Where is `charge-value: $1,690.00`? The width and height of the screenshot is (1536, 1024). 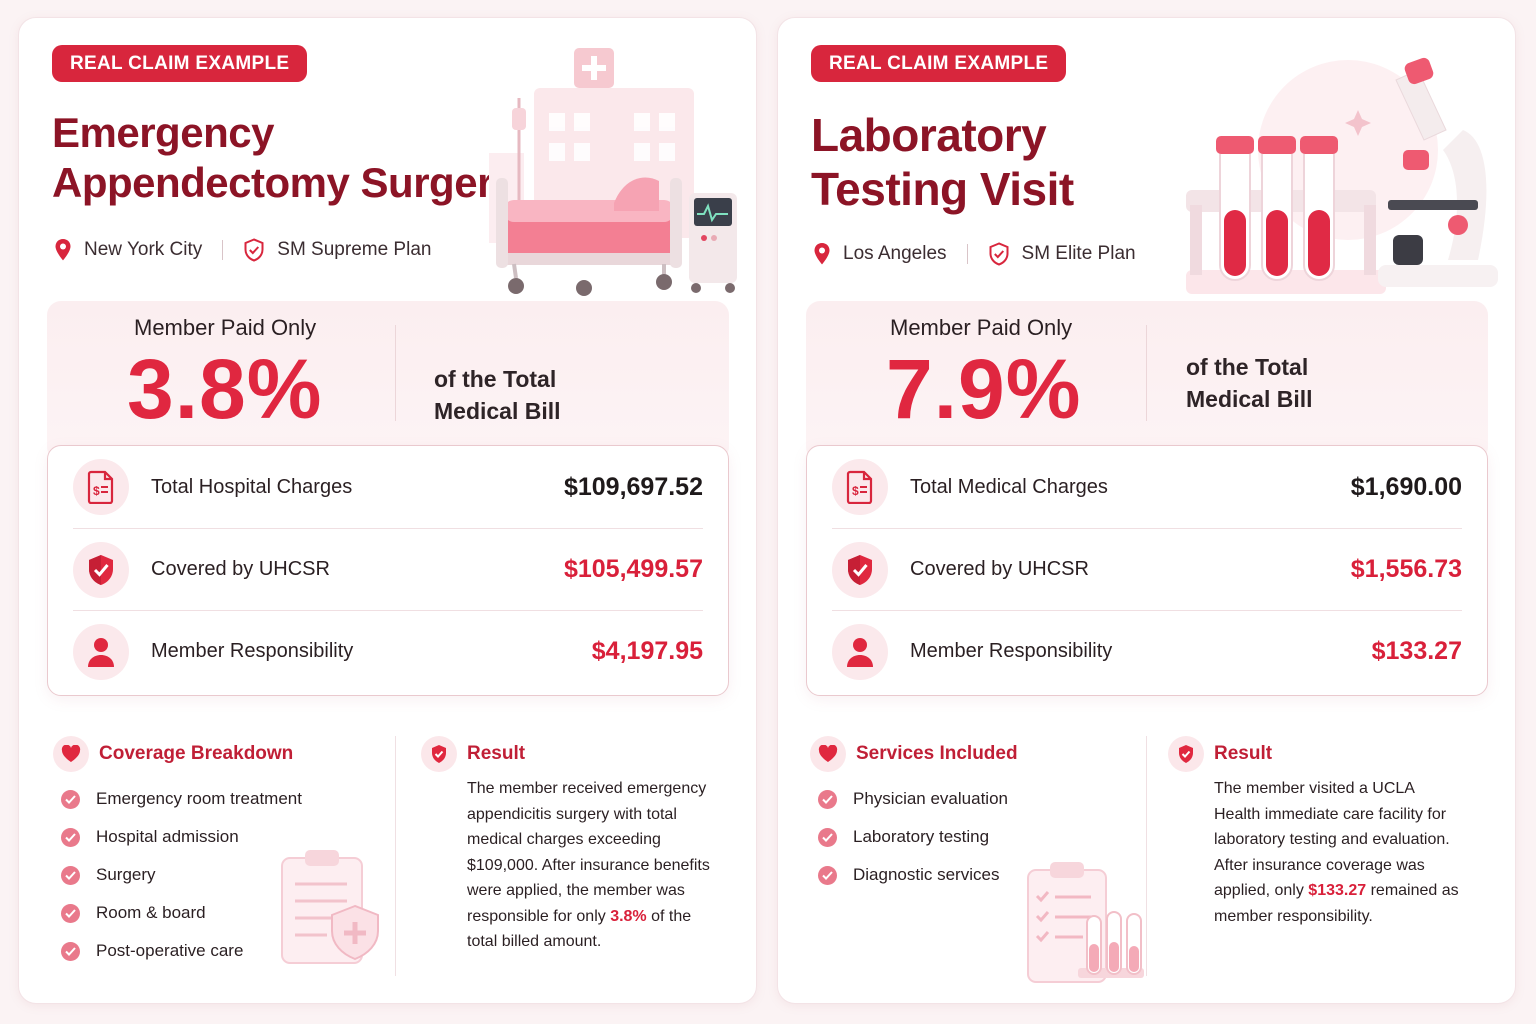 charge-value: $1,690.00 is located at coordinates (1406, 486).